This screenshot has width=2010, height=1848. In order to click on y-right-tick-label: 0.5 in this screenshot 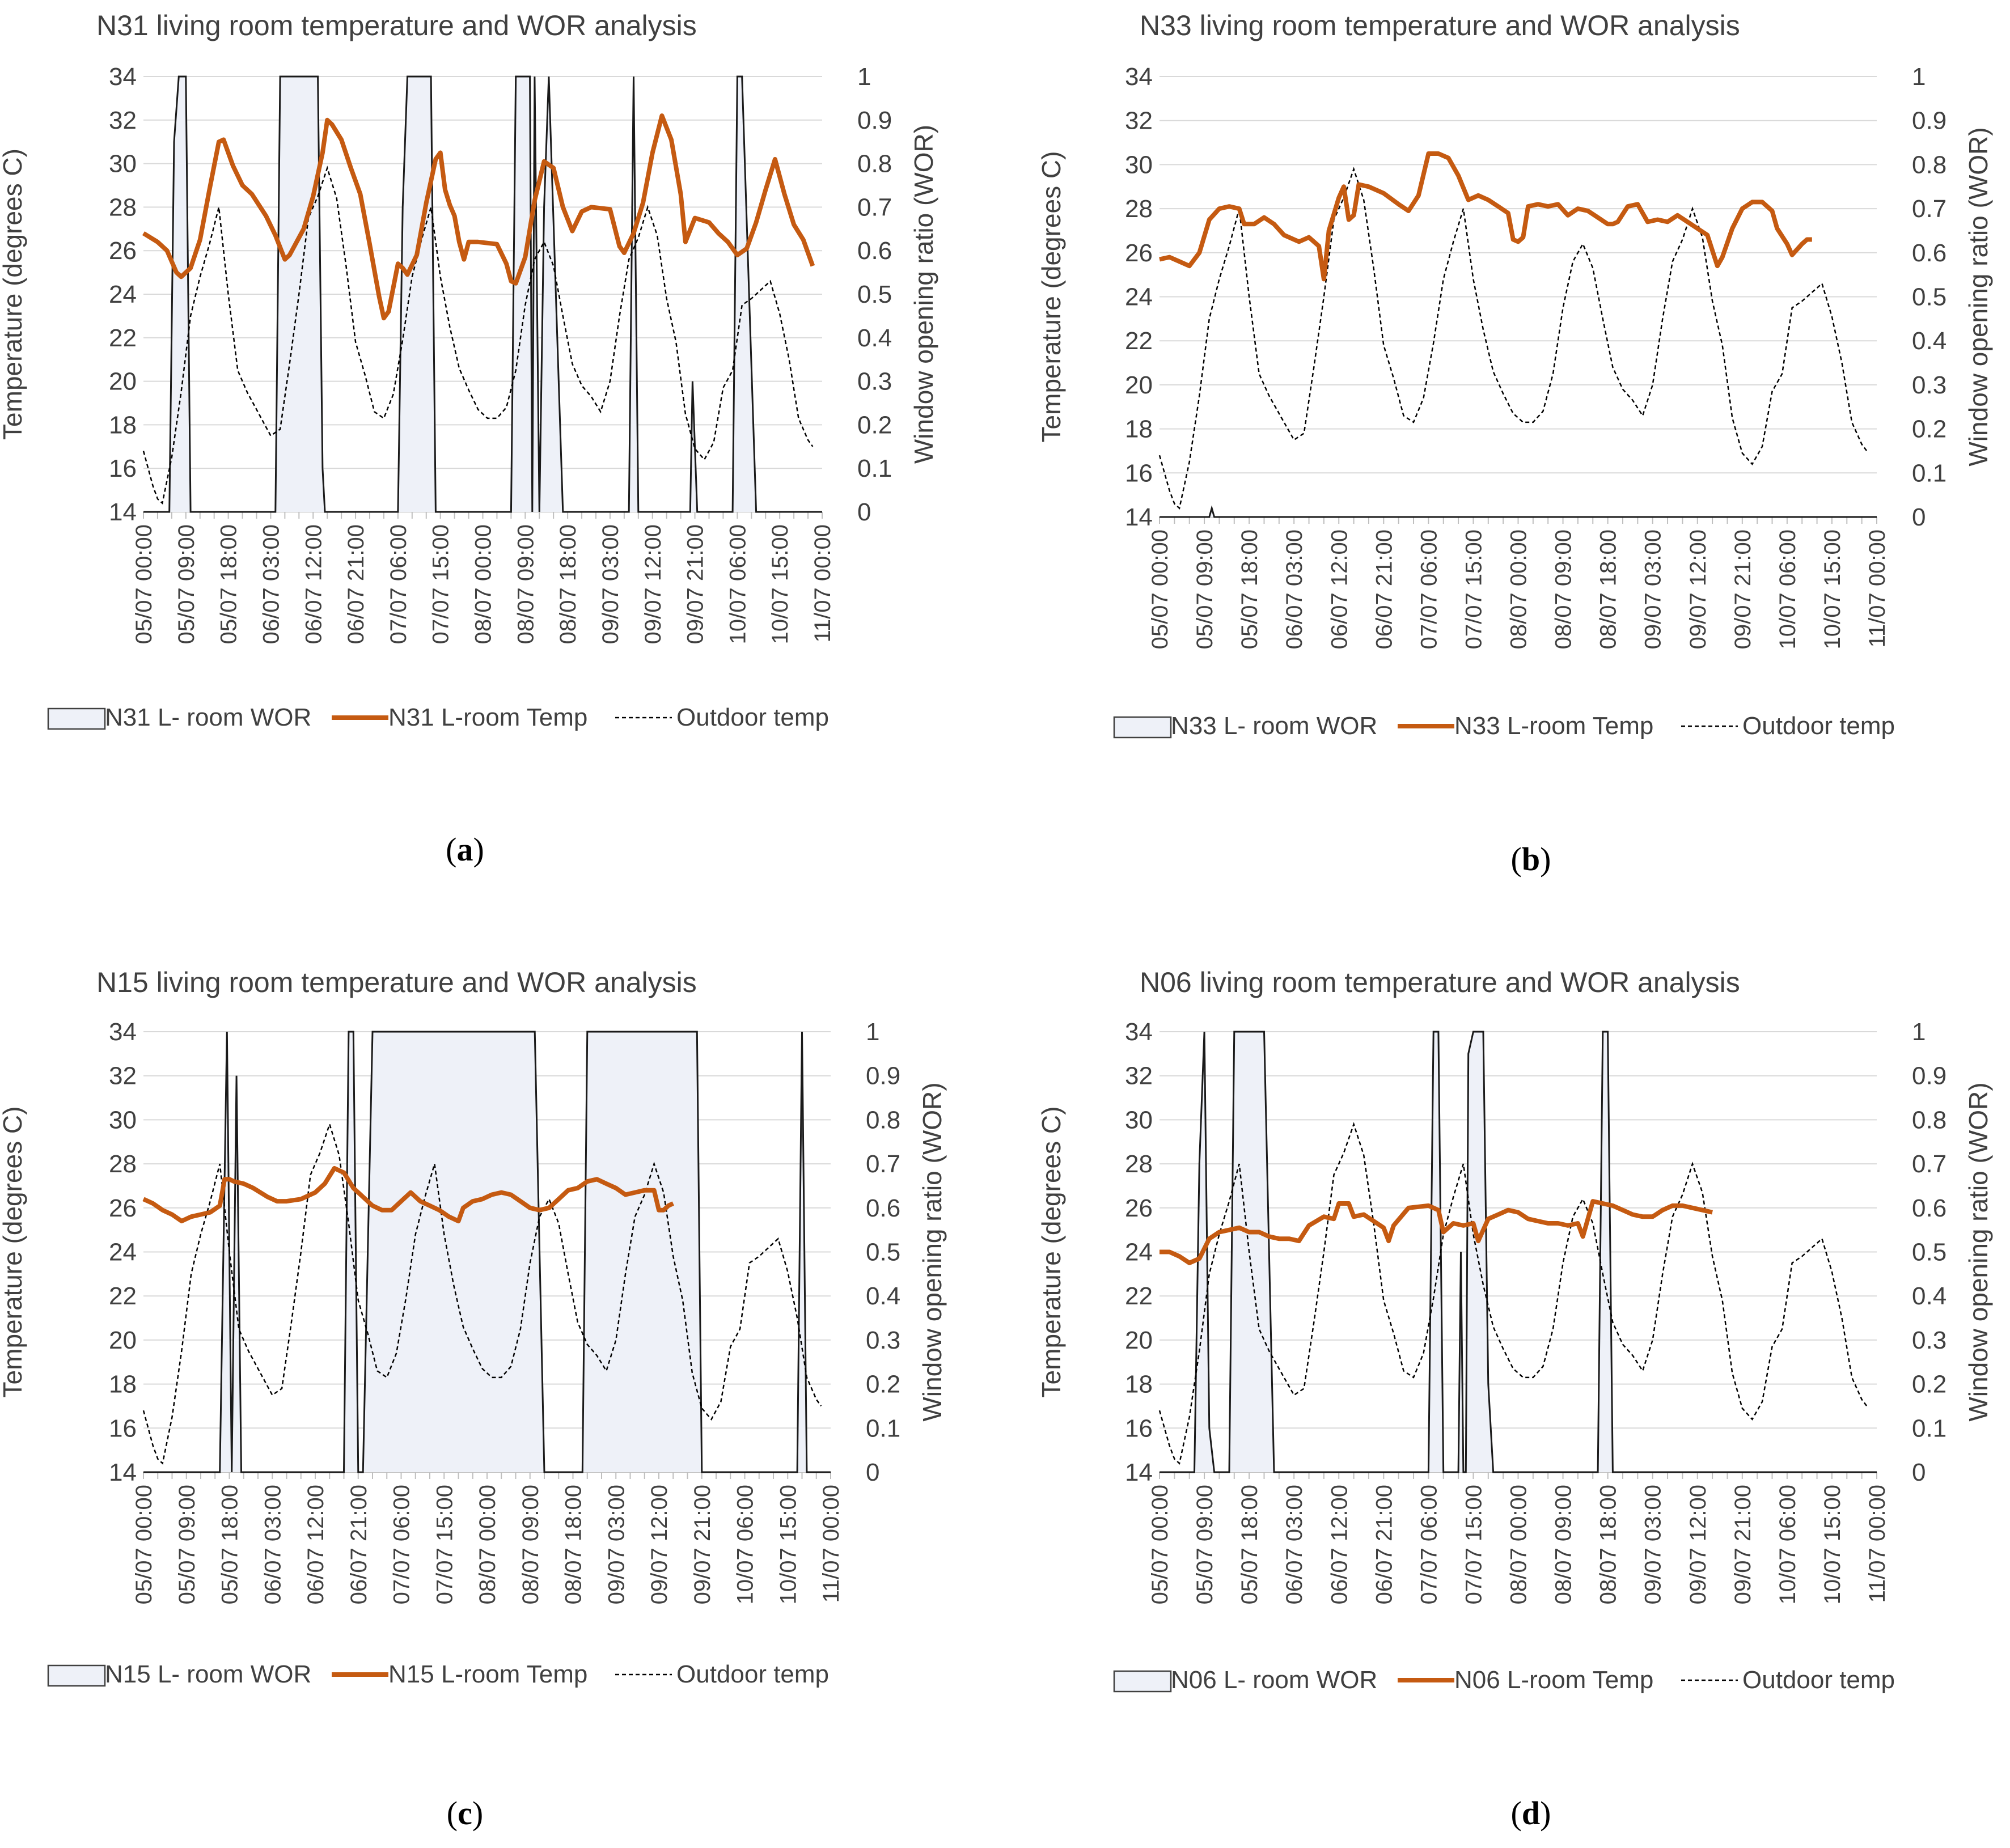, I will do `click(874, 294)`.